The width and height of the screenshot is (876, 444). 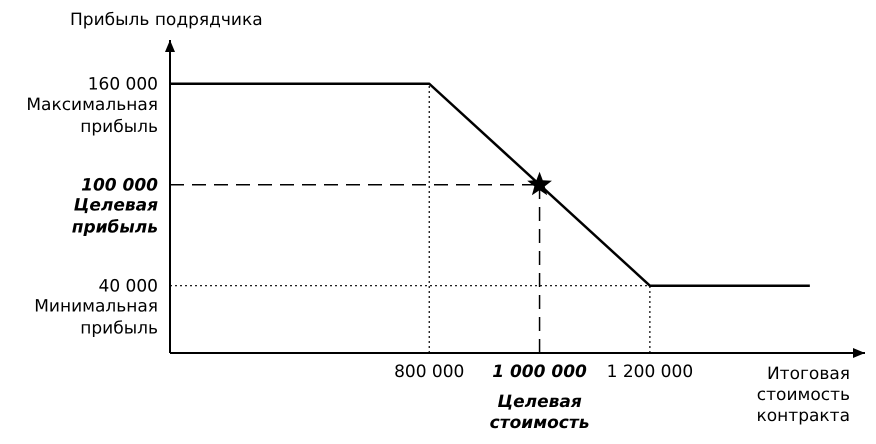 What do you see at coordinates (123, 84) in the screenshot?
I see `y-tick-label: 160 000` at bounding box center [123, 84].